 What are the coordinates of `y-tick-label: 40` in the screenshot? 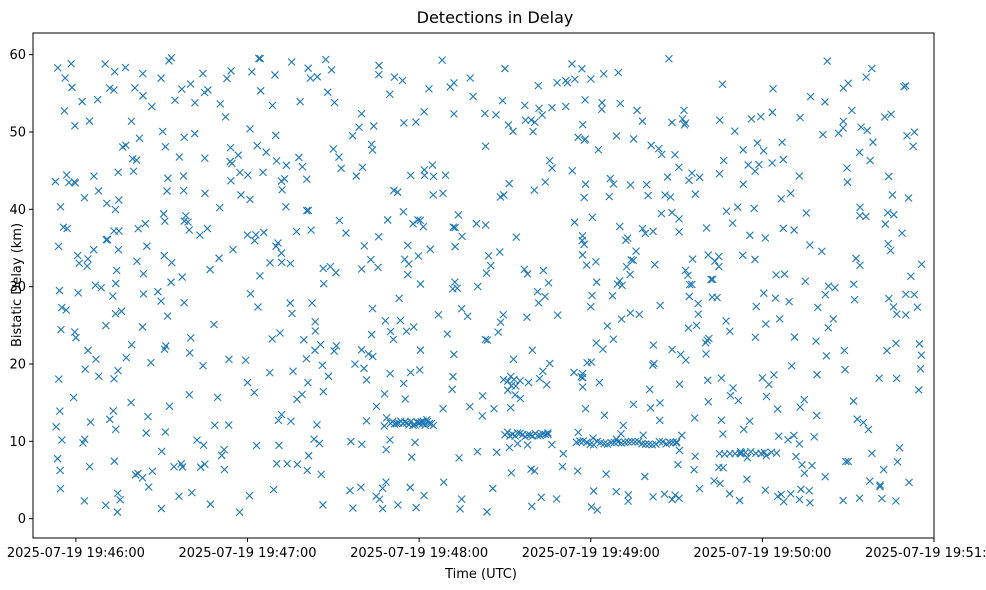 It's located at (17, 210).